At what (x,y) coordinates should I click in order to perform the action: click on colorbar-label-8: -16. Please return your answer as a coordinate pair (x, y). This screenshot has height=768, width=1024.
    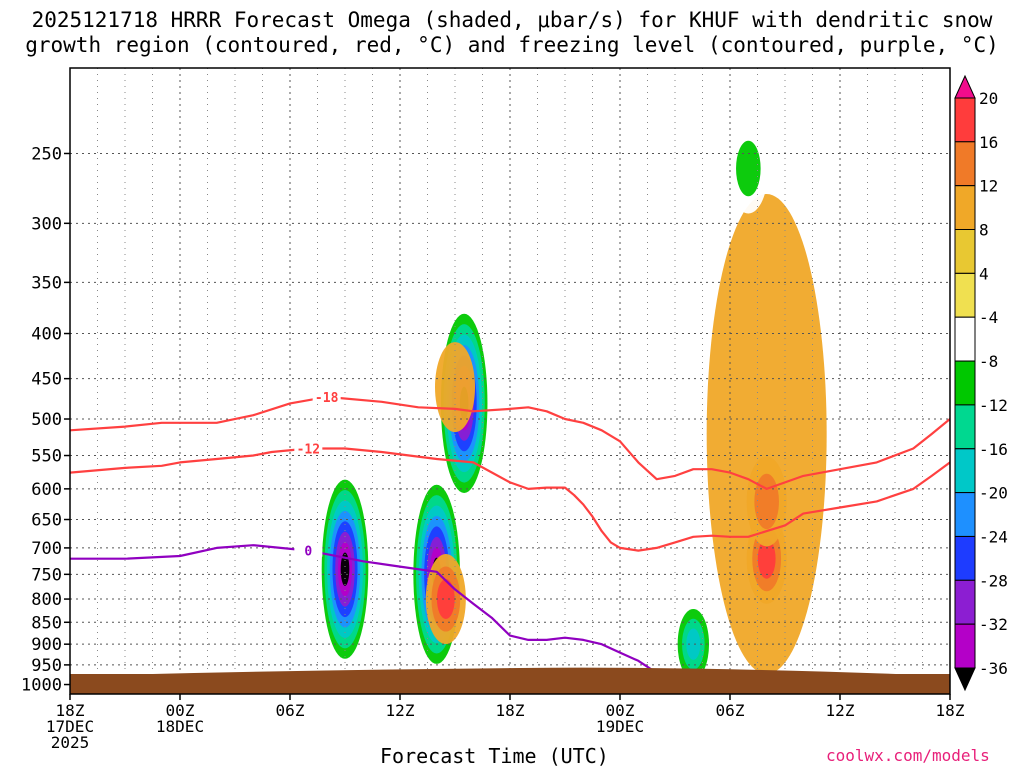
    Looking at the image, I should click on (993, 449).